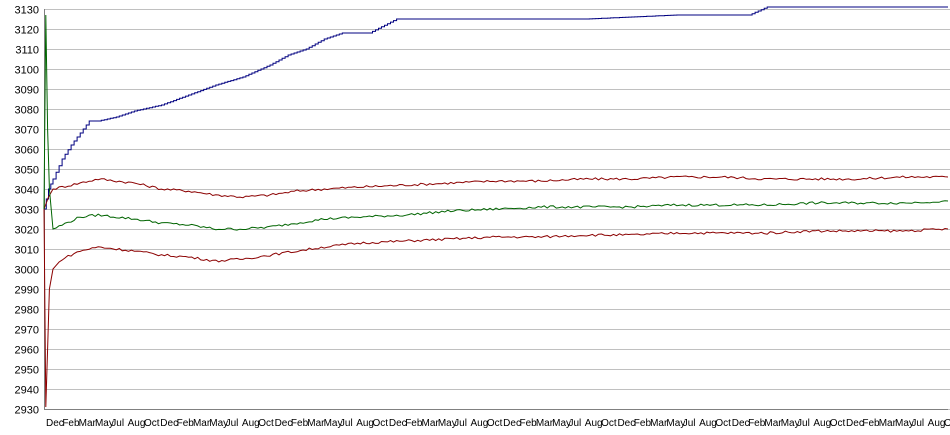 This screenshot has width=950, height=435. I want to click on y-tick-label: 3100, so click(27, 71).